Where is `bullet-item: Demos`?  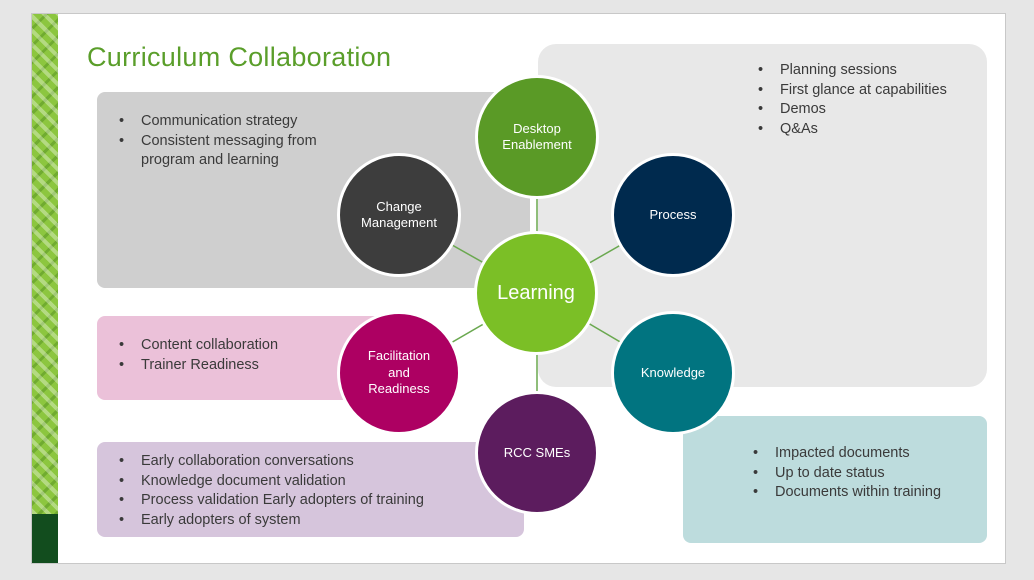 bullet-item: Demos is located at coordinates (861, 110).